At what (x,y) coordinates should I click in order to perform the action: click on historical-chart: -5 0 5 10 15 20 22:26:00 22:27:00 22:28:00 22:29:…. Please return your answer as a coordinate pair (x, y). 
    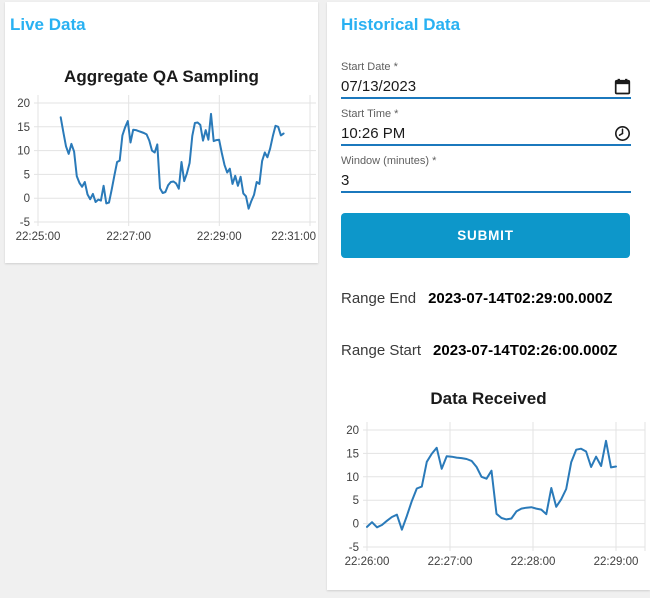
    Looking at the image, I should click on (495, 495).